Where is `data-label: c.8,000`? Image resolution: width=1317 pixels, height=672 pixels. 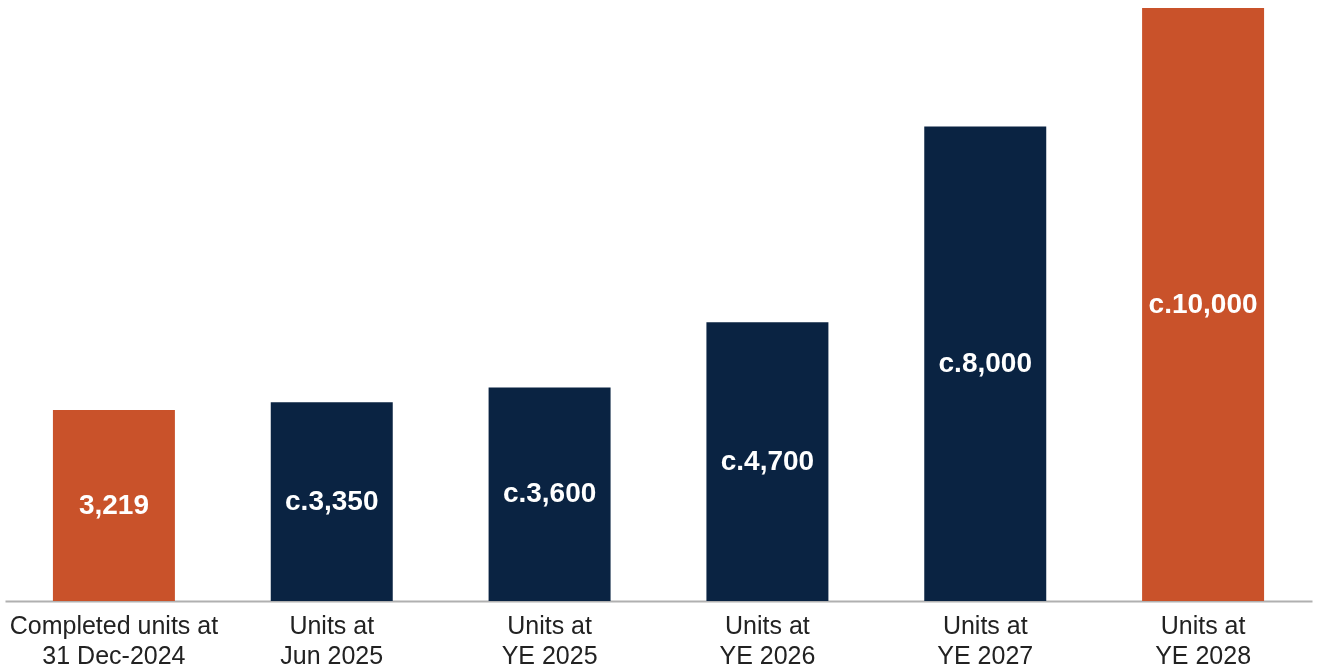 data-label: c.8,000 is located at coordinates (985, 362).